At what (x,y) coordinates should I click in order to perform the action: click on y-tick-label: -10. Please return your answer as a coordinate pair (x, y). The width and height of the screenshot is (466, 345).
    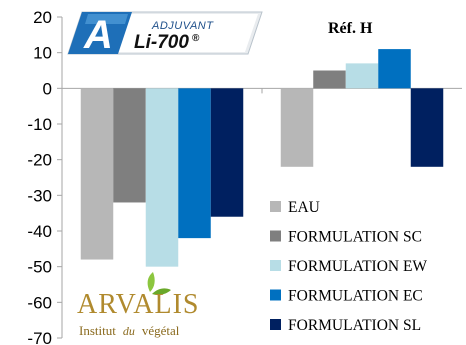
    Looking at the image, I should click on (39, 124).